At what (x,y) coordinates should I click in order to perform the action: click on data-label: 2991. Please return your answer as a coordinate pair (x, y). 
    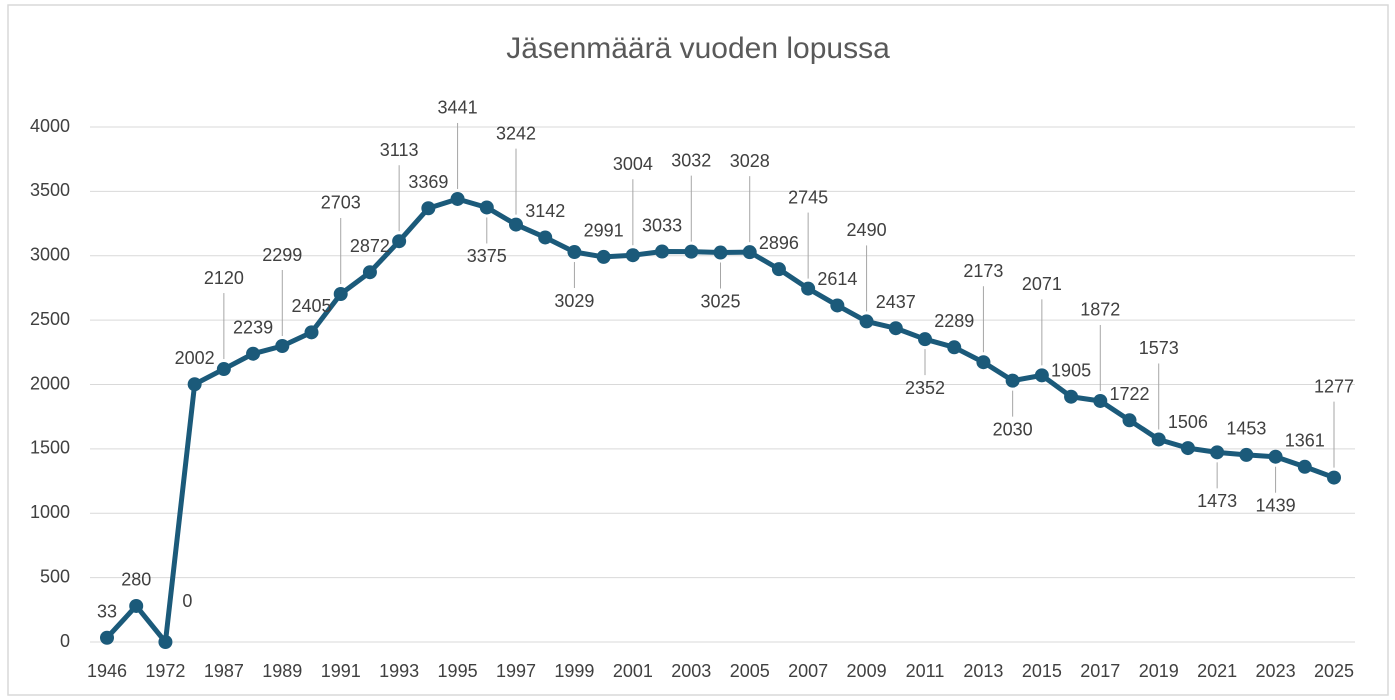
    Looking at the image, I should click on (604, 231).